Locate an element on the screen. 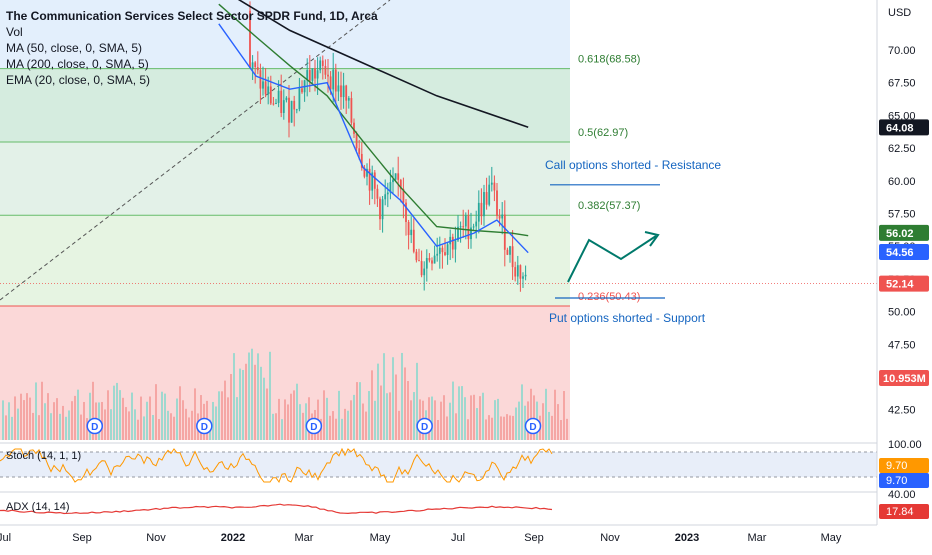 Image resolution: width=932 pixels, height=555 pixels. adx-line is located at coordinates (276, 509).